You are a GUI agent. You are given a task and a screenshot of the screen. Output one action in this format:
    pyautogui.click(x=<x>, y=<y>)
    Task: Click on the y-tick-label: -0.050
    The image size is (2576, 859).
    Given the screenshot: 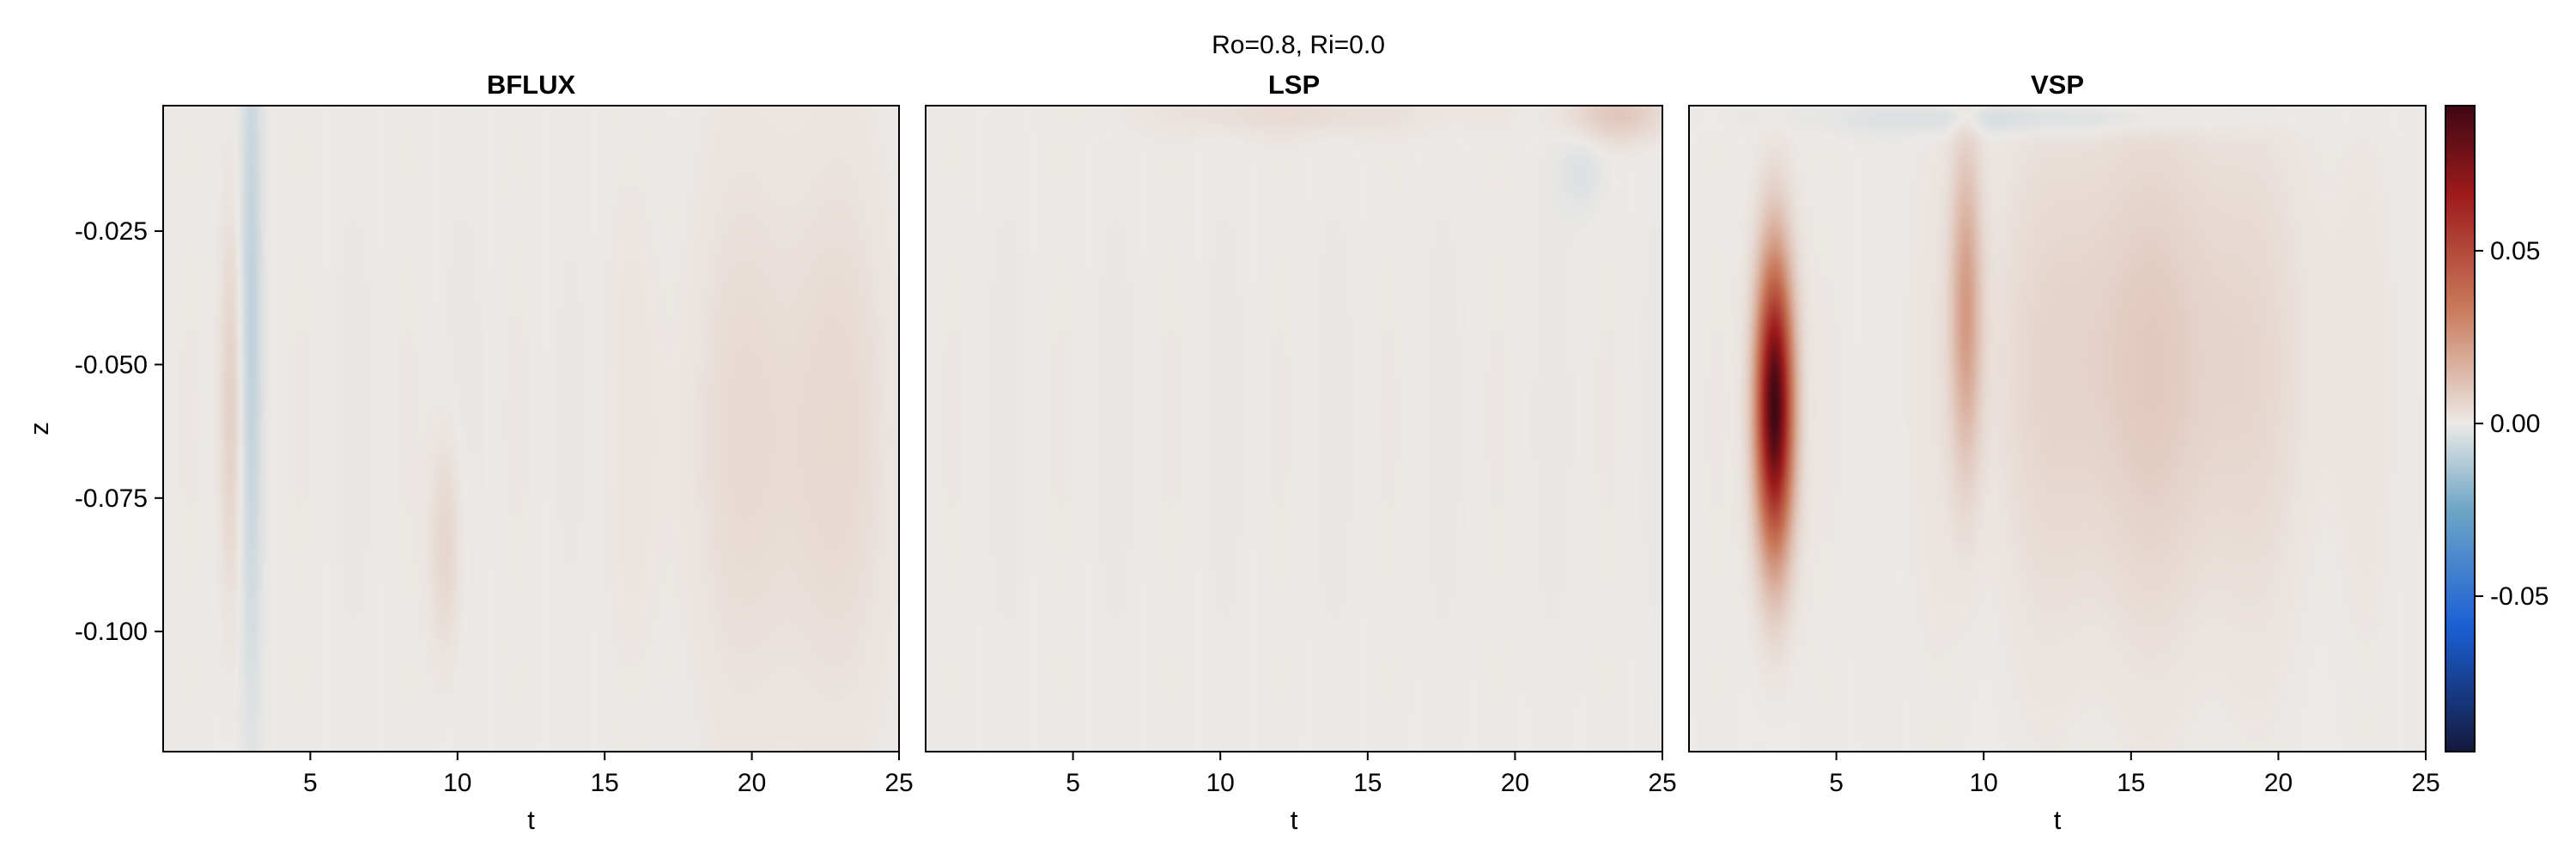 What is the action you would take?
    pyautogui.click(x=112, y=365)
    